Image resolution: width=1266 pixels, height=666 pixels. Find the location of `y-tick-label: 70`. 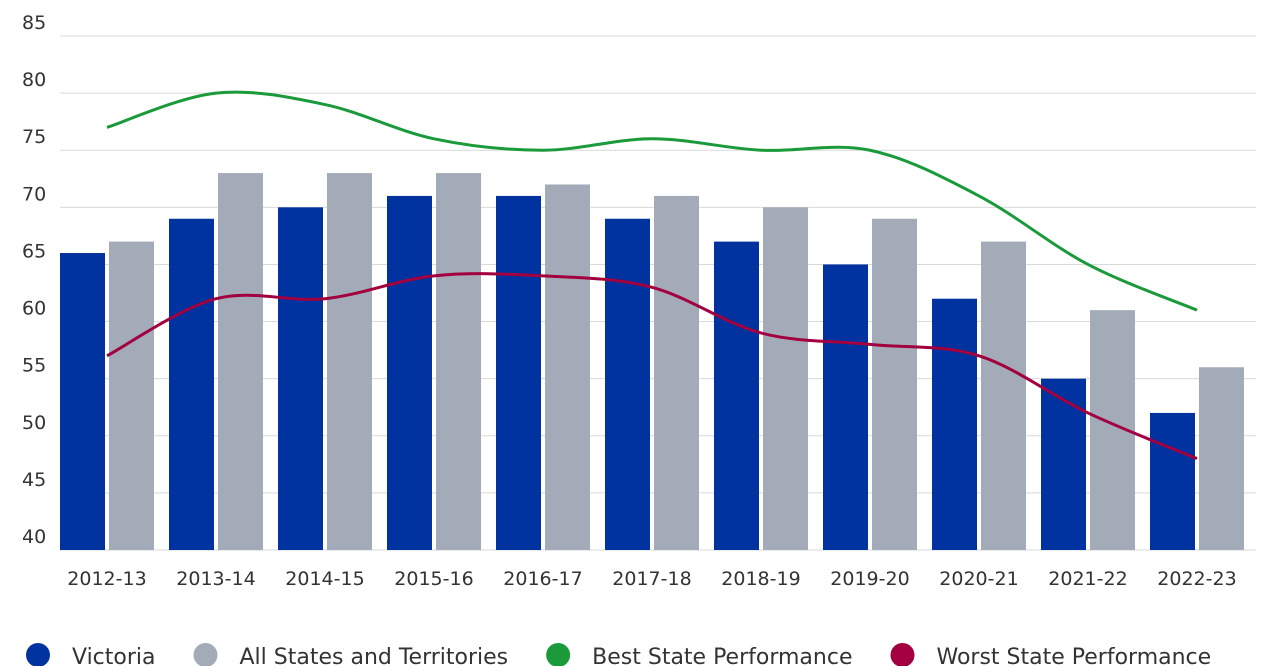

y-tick-label: 70 is located at coordinates (34, 194).